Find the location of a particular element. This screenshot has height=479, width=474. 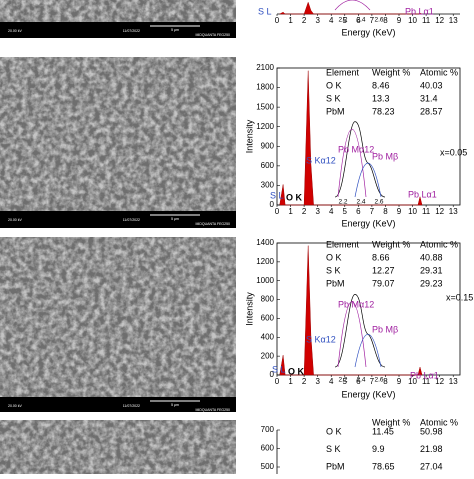

y-tick-label: 1400 is located at coordinates (265, 242).